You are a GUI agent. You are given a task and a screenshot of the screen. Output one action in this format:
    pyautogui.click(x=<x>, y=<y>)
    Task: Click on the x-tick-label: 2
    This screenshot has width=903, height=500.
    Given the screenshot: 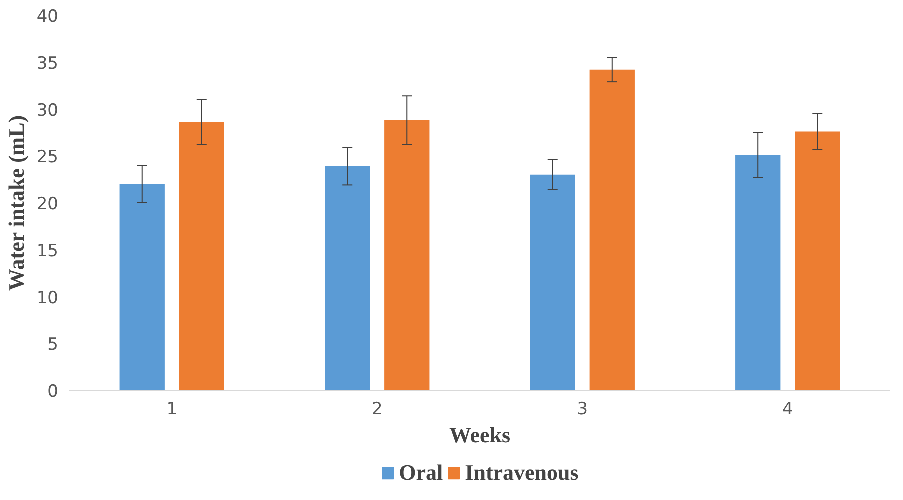 What is the action you would take?
    pyautogui.click(x=377, y=410)
    